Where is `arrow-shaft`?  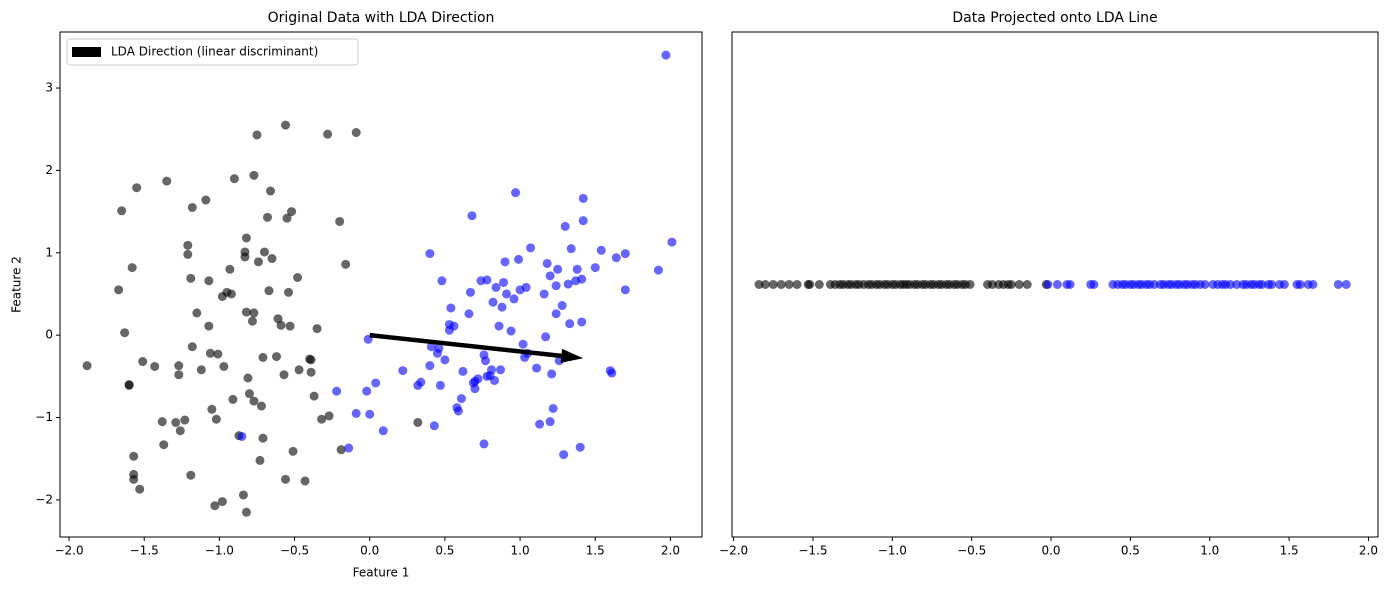
arrow-shaft is located at coordinates (465, 345).